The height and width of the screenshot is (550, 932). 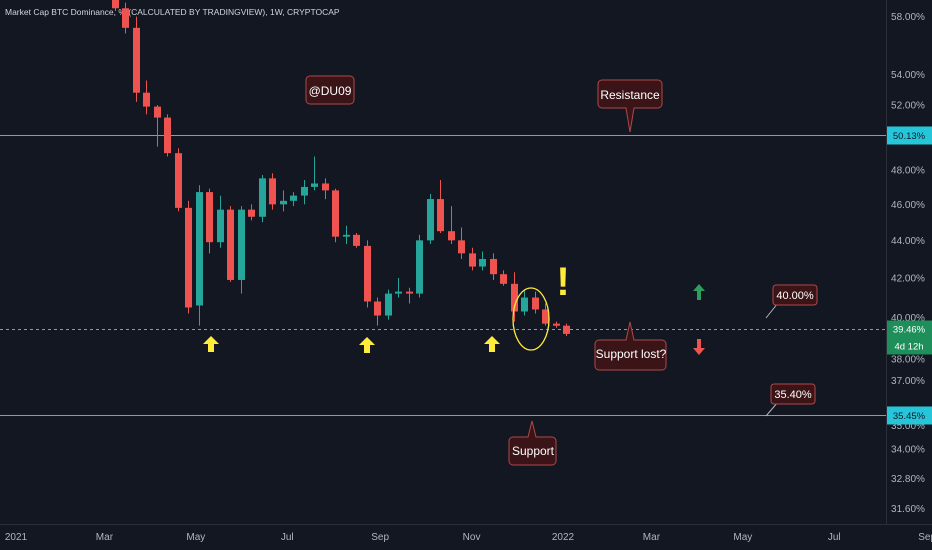 I want to click on price-axis-label: 34.00%, so click(x=908, y=450).